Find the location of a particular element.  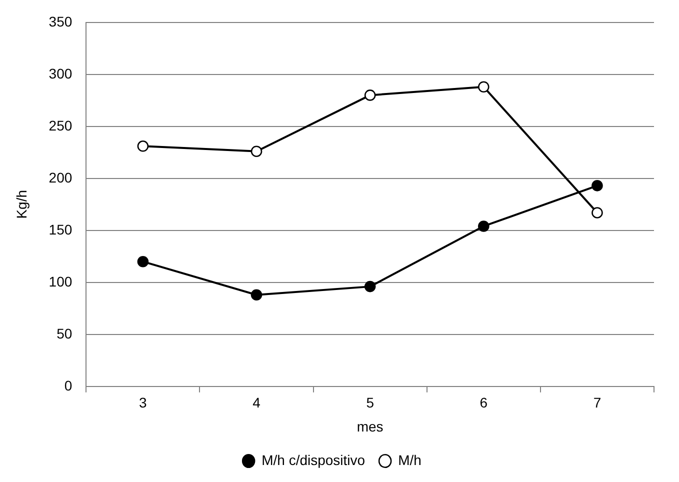

x-axis-title: mes is located at coordinates (370, 426).